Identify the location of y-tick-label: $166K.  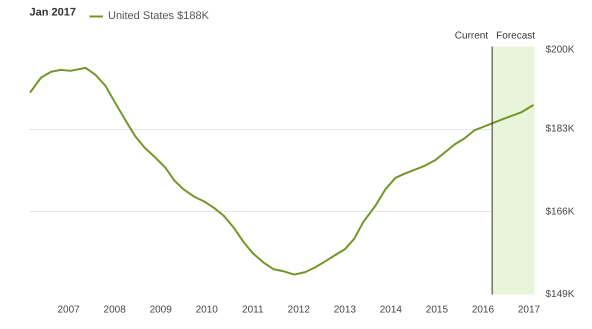
(560, 212).